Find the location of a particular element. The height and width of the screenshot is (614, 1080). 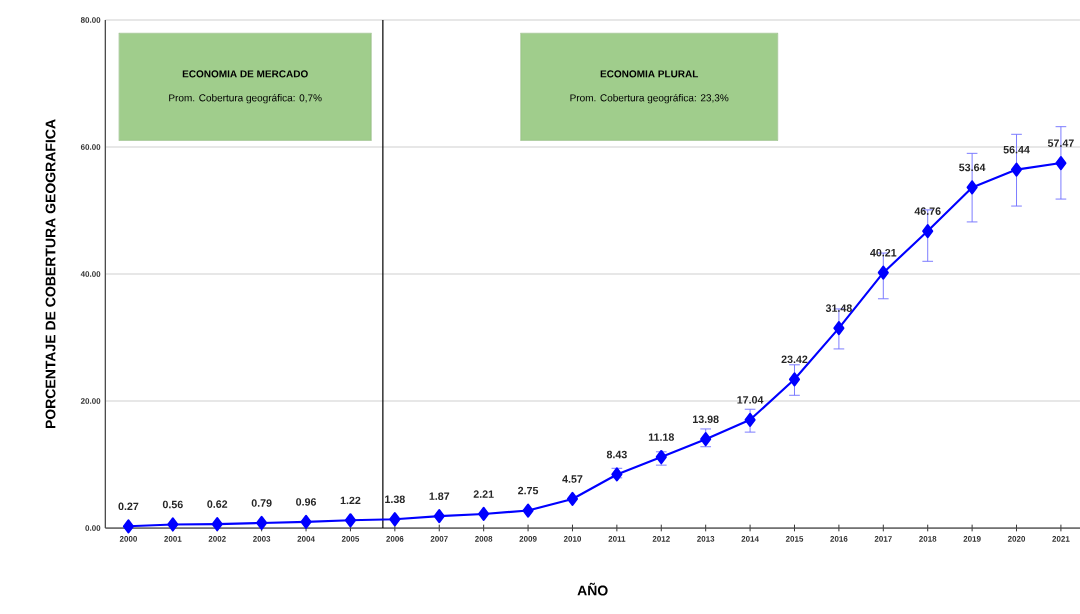

data-label: 0.79 is located at coordinates (261, 503).